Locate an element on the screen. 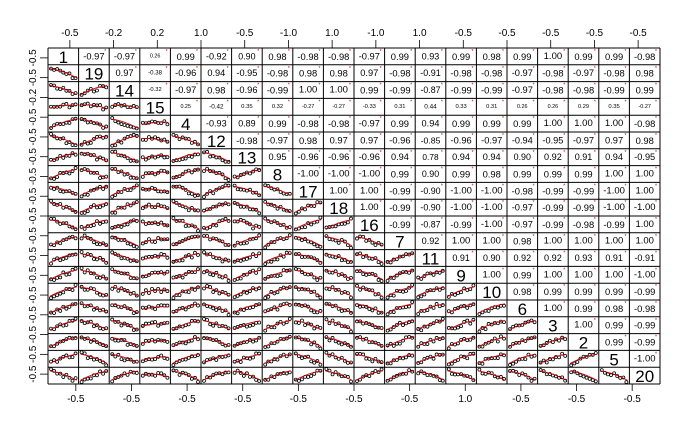 The image size is (700, 437). correlation-label: 0.94 is located at coordinates (492, 157).